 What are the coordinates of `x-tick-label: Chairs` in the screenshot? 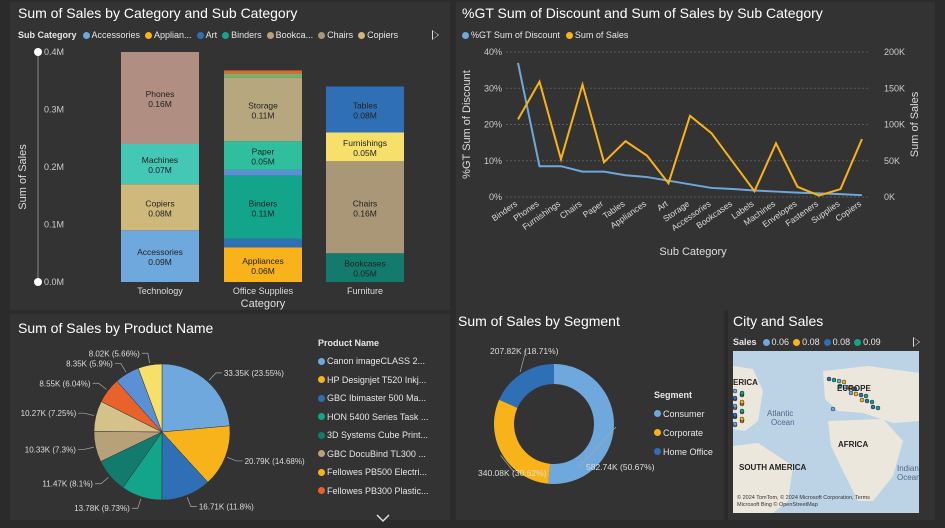 It's located at (571, 209).